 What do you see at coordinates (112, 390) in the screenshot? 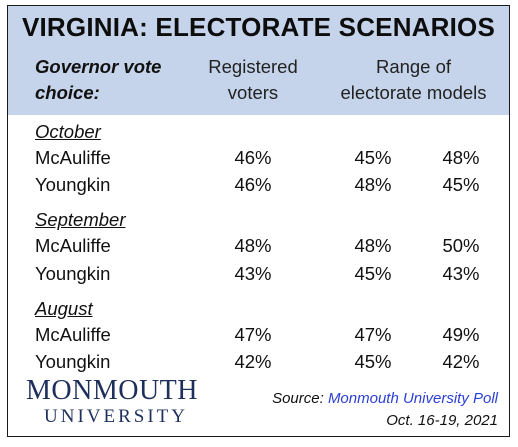
I see `logo-line1: MONMOUTH` at bounding box center [112, 390].